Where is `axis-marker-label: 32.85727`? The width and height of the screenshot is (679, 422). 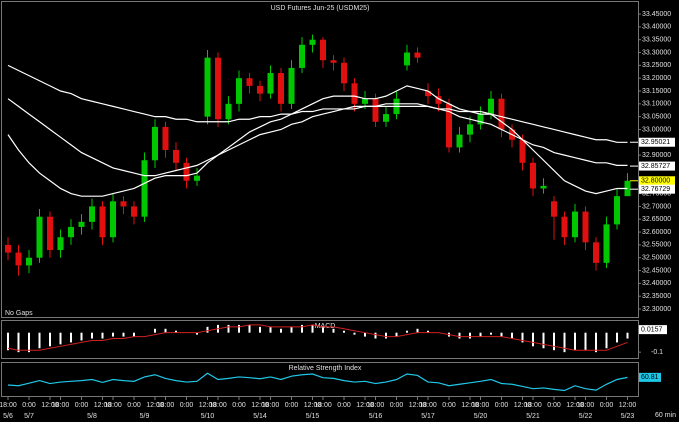
axis-marker-label: 32.85727 is located at coordinates (655, 166).